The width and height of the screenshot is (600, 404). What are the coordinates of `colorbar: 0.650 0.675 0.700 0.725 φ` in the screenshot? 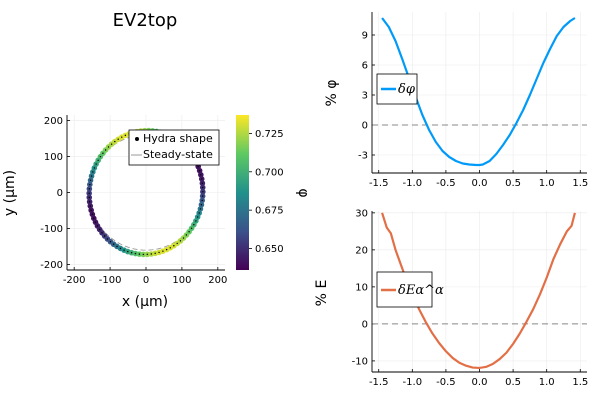 It's located at (273, 192).